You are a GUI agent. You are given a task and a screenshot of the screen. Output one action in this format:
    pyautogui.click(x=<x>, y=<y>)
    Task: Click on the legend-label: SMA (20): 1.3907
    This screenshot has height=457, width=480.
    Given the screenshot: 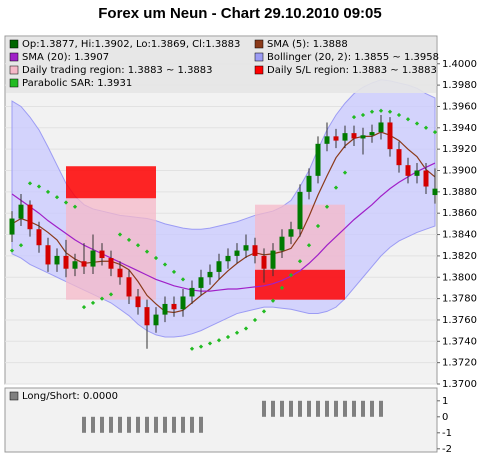 What is the action you would take?
    pyautogui.click(x=65, y=57)
    